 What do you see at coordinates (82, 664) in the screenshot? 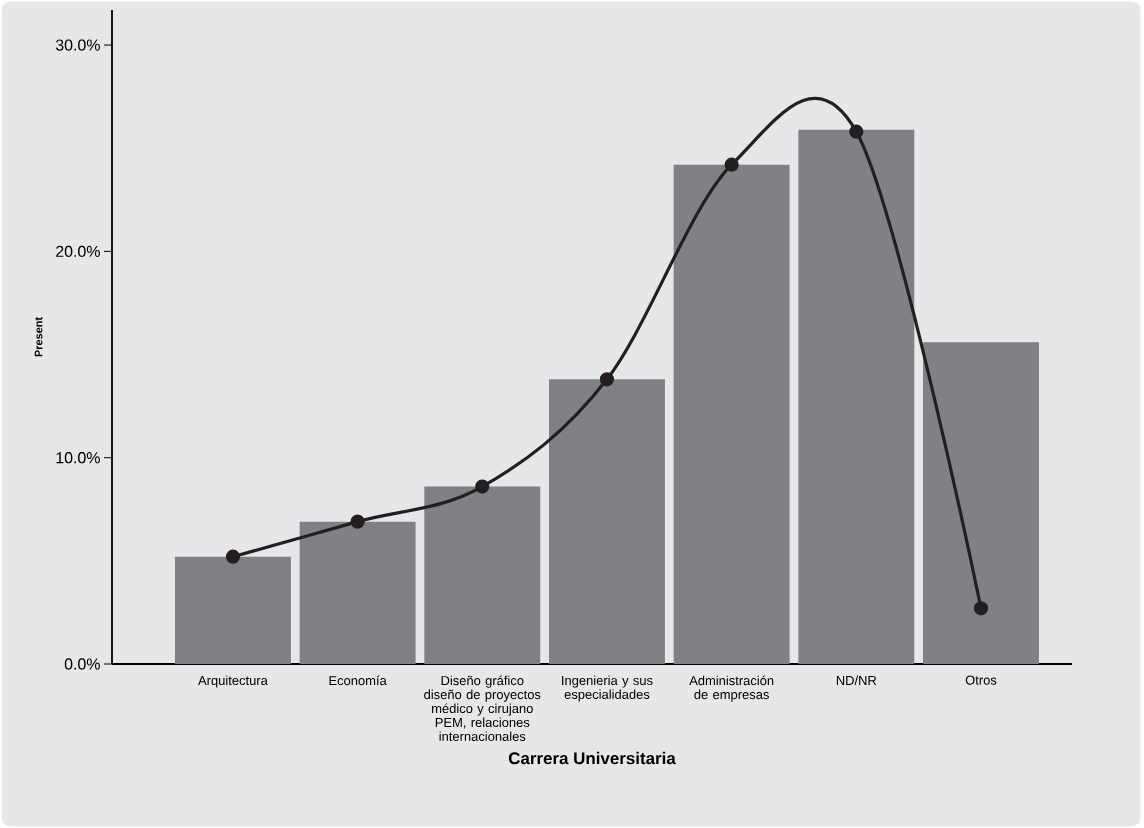
I see `y-tick-label: 0.0%` at bounding box center [82, 664].